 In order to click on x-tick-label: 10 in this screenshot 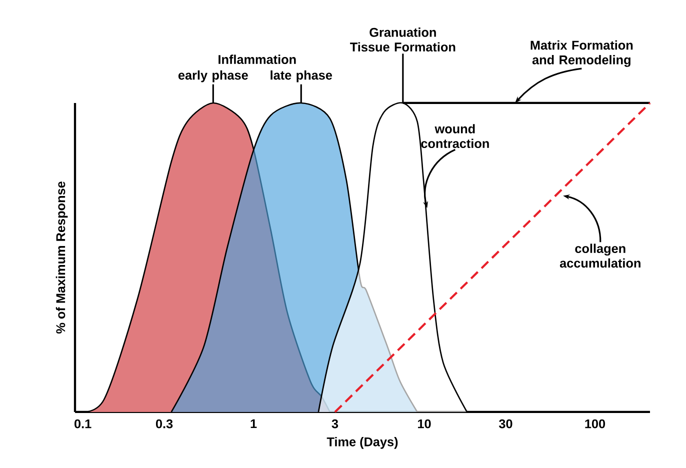, I will do `click(424, 423)`.